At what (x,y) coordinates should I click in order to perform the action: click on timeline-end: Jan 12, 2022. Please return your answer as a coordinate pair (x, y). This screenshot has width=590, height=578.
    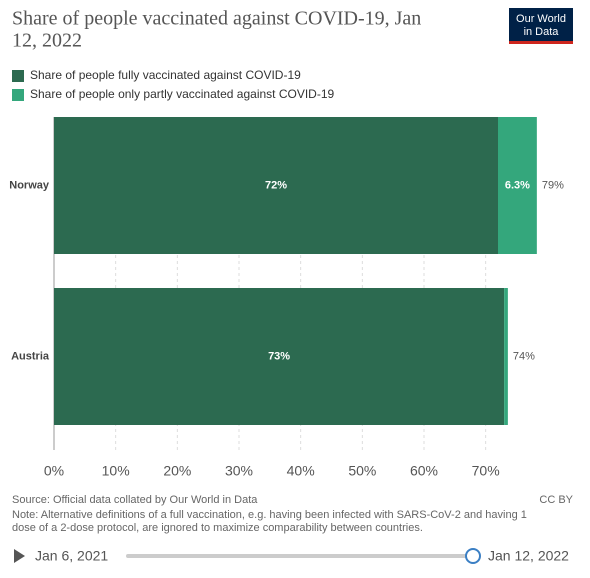
    Looking at the image, I should click on (528, 556).